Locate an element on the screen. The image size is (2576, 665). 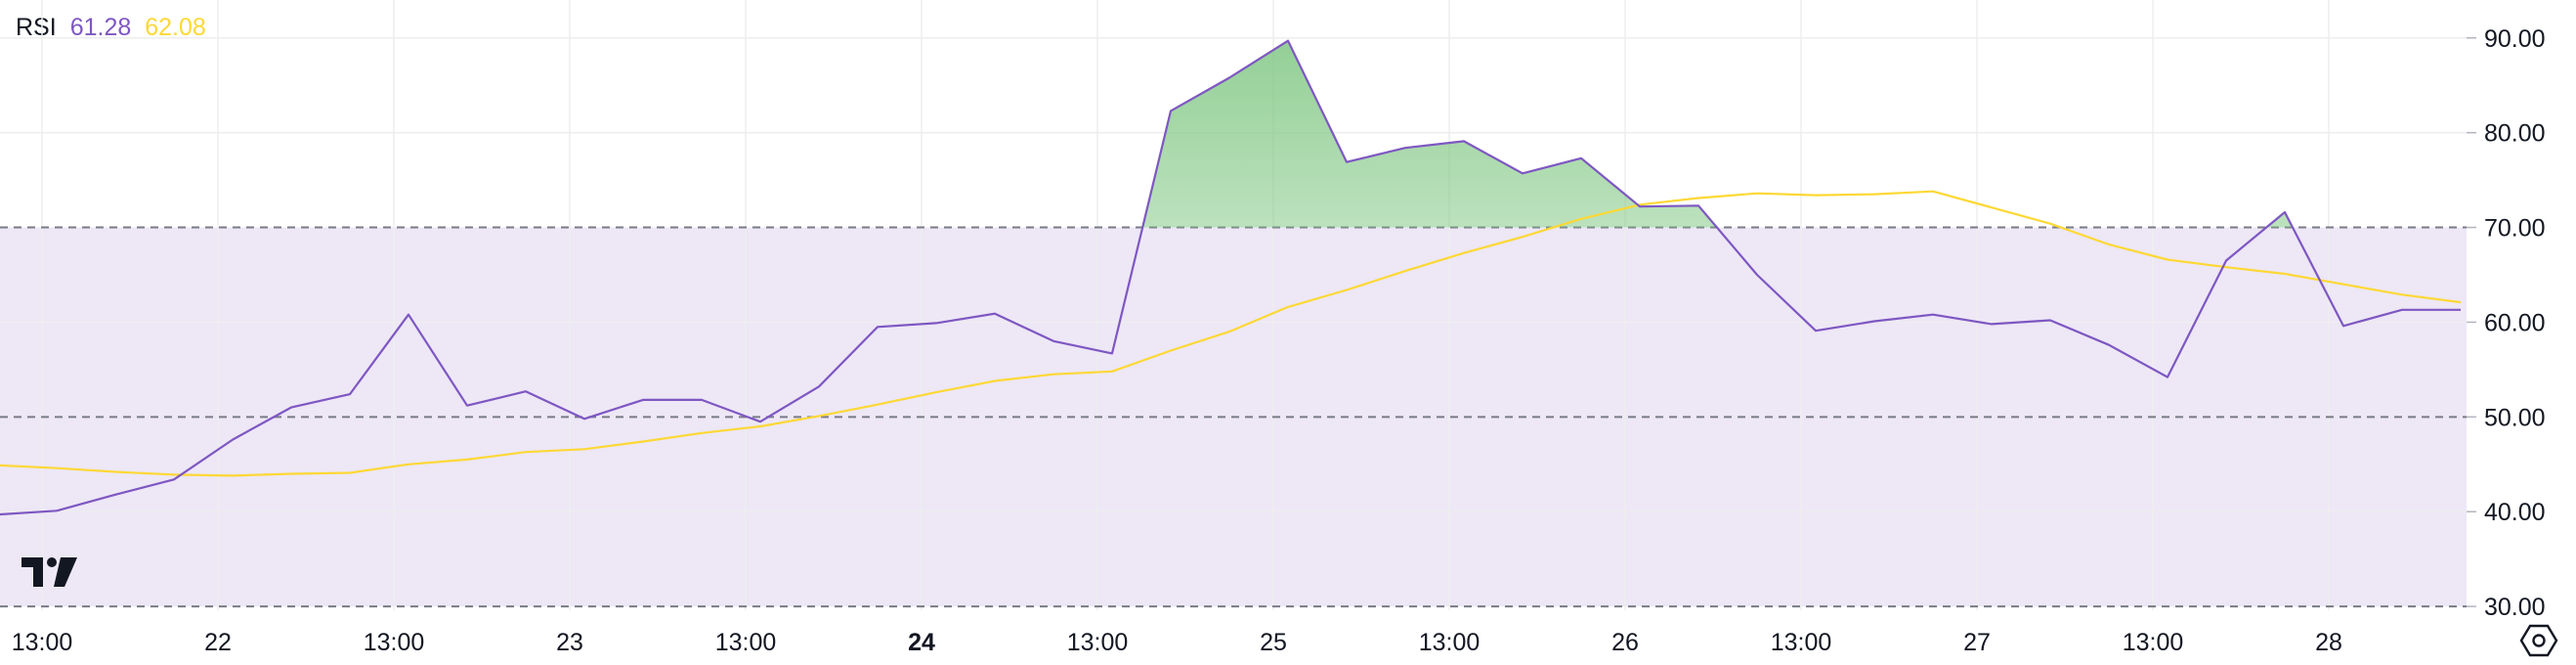
rsi-value: 61.28 is located at coordinates (101, 27).